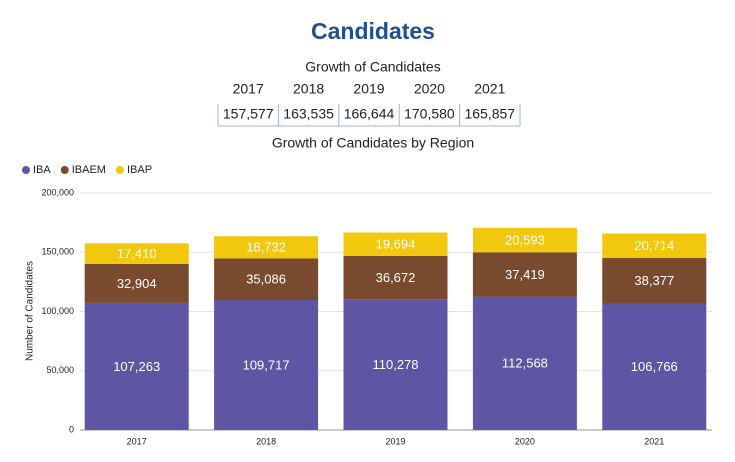 The width and height of the screenshot is (735, 462). Describe the element at coordinates (395, 441) in the screenshot. I see `x-tick-label: 2019` at that location.